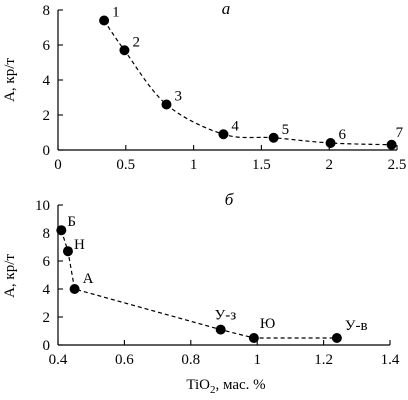  What do you see at coordinates (257, 360) in the screenshot?
I see `x-tick-label-b: 1` at bounding box center [257, 360].